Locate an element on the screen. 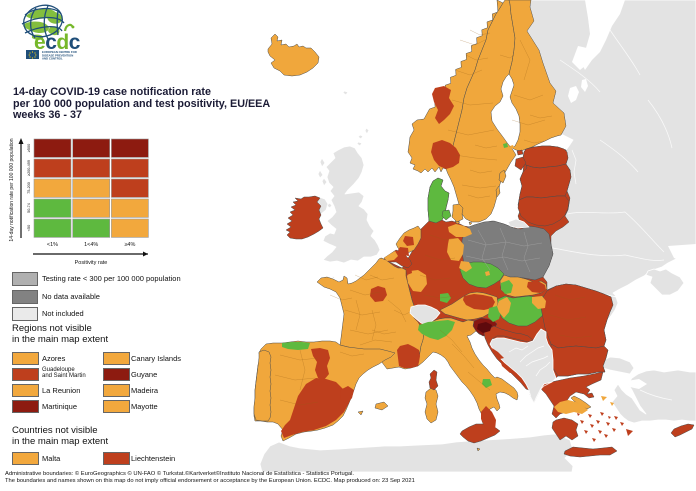 This screenshot has height=491, width=696. svg-text: EUROPEAN CENTRE FOR is located at coordinates (59, 52).